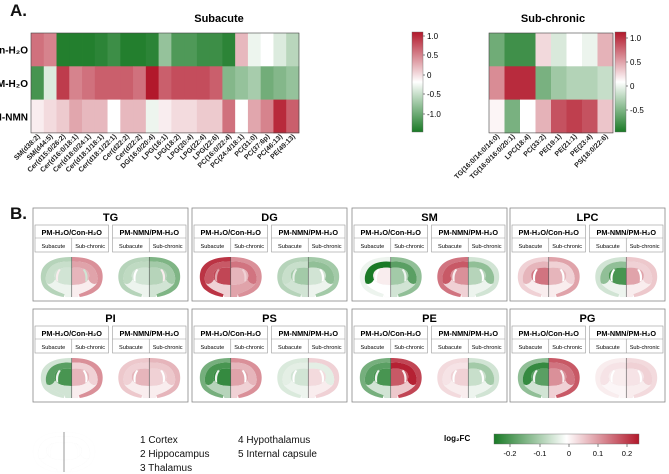 This screenshot has height=474, width=669. What do you see at coordinates (588, 218) in the screenshot?
I see `card-title: LPC` at bounding box center [588, 218].